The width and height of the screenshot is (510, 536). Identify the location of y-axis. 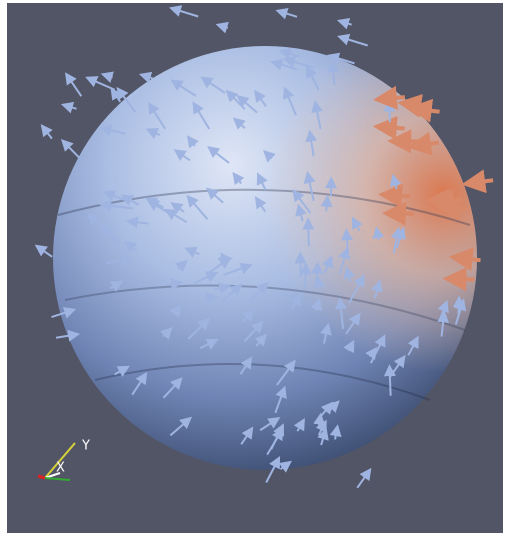
(60, 460).